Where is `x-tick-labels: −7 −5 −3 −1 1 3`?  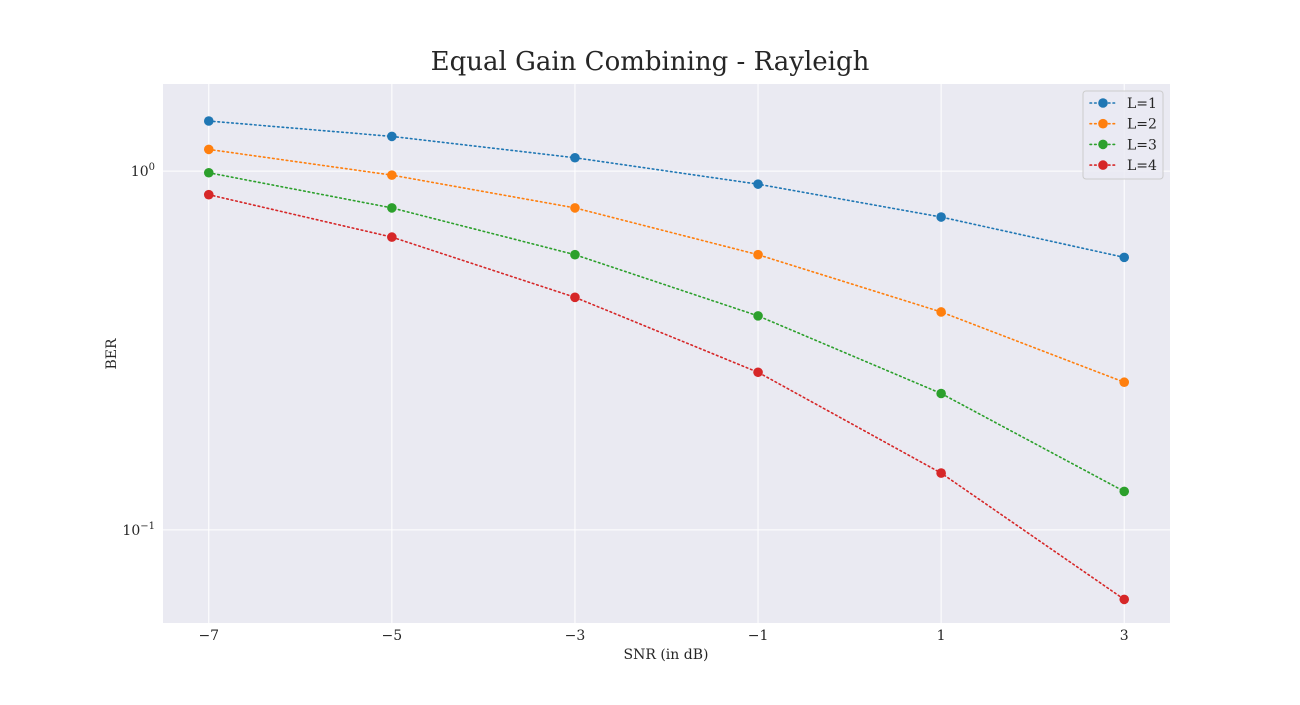 x-tick-labels: −7 −5 −3 −1 1 3 is located at coordinates (663, 636).